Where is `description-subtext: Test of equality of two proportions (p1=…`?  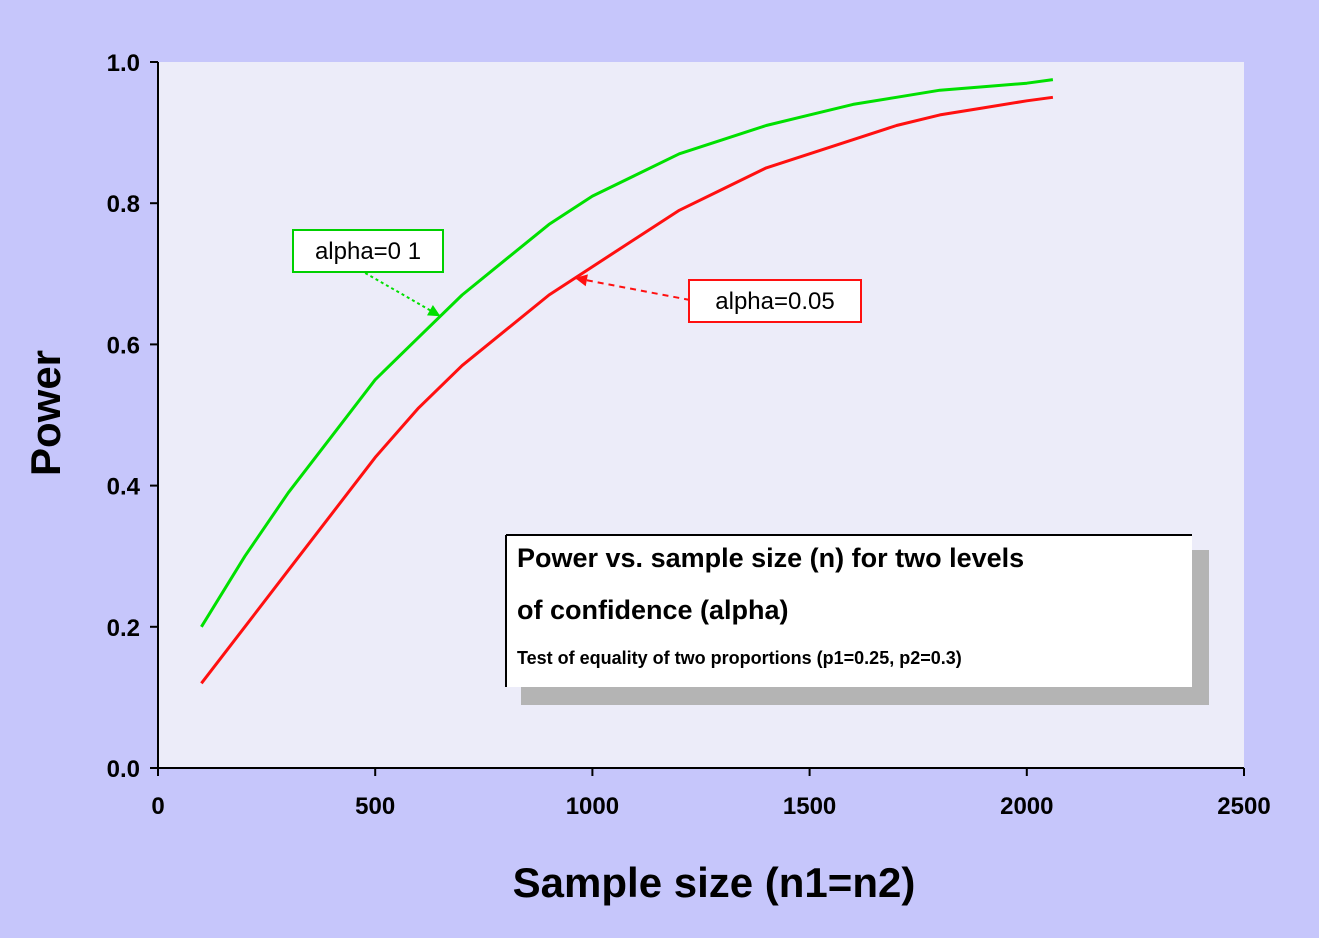 description-subtext: Test of equality of two proportions (p1=… is located at coordinates (739, 658).